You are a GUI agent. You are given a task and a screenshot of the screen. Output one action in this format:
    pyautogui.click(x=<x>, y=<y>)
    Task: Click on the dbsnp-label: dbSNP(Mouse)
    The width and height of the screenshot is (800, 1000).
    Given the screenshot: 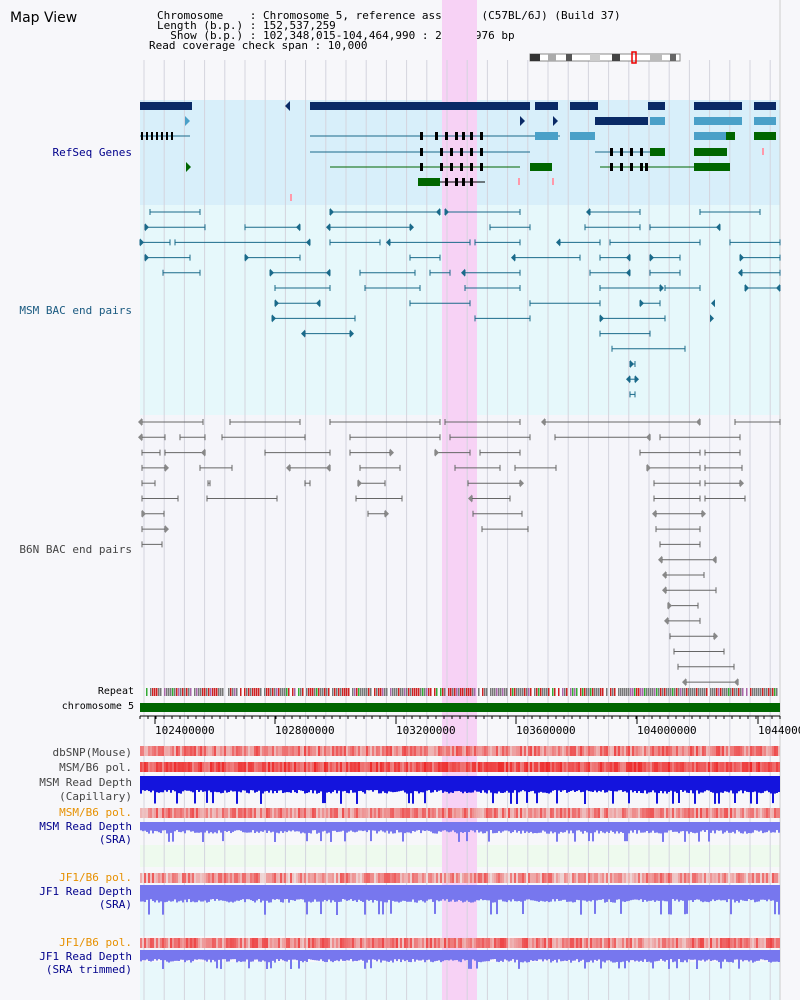 What is the action you would take?
    pyautogui.click(x=92, y=752)
    